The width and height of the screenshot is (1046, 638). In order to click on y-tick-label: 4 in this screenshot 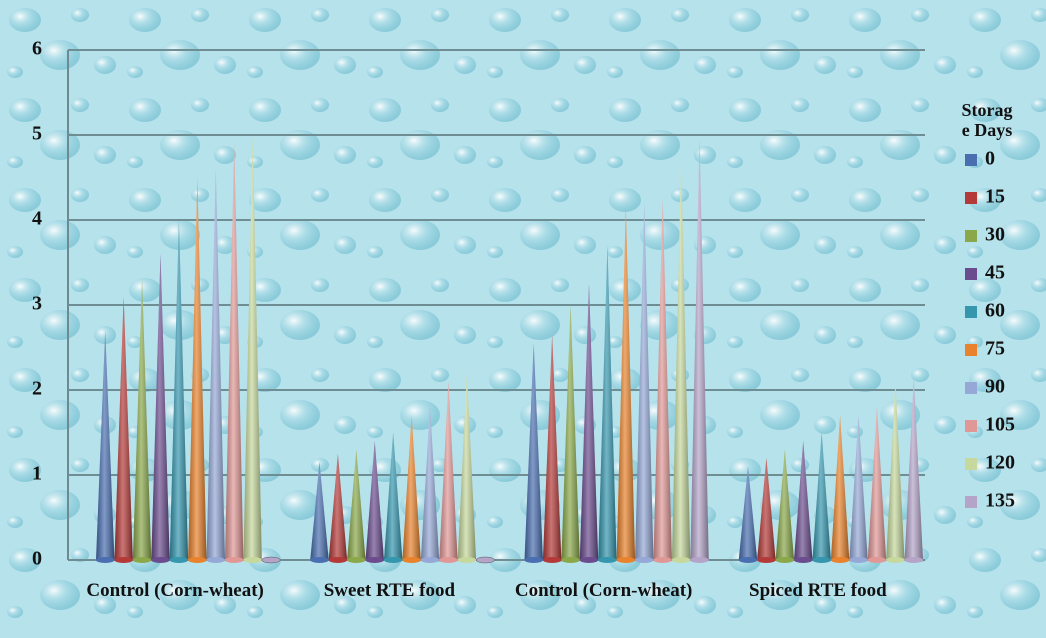, I will do `click(37, 219)`.